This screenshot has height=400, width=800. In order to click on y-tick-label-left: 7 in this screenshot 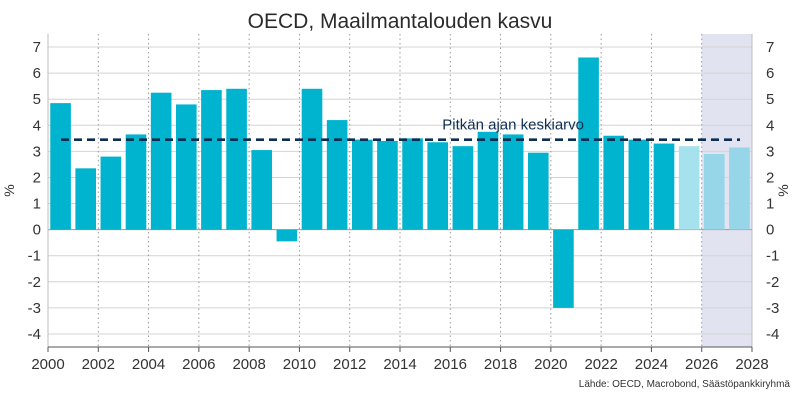, I will do `click(37, 47)`.